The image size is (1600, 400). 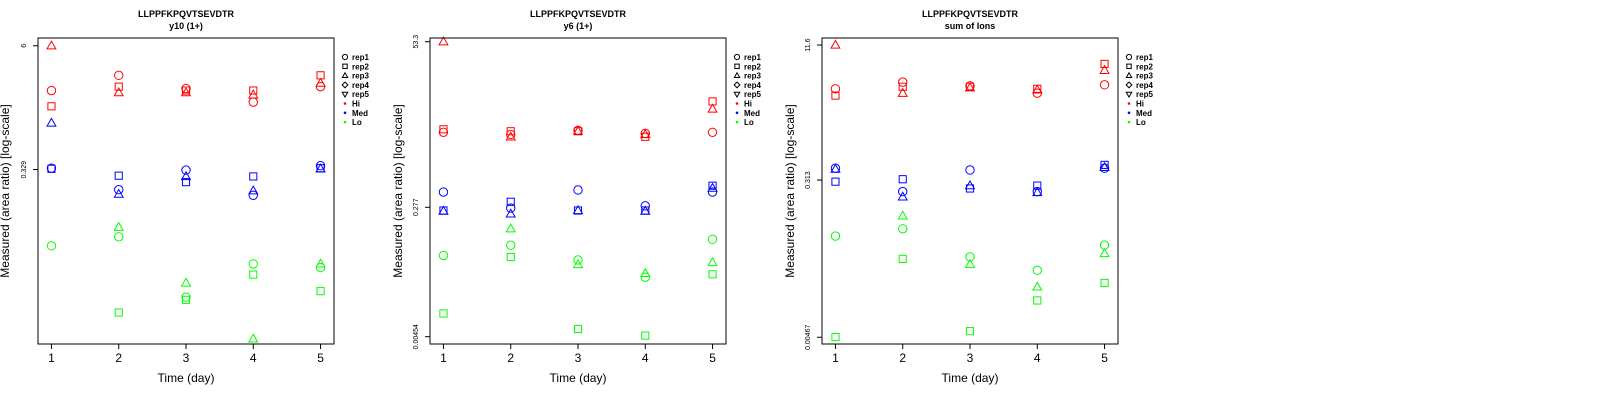 What do you see at coordinates (416, 336) in the screenshot?
I see `y-tick-label: 0.00454` at bounding box center [416, 336].